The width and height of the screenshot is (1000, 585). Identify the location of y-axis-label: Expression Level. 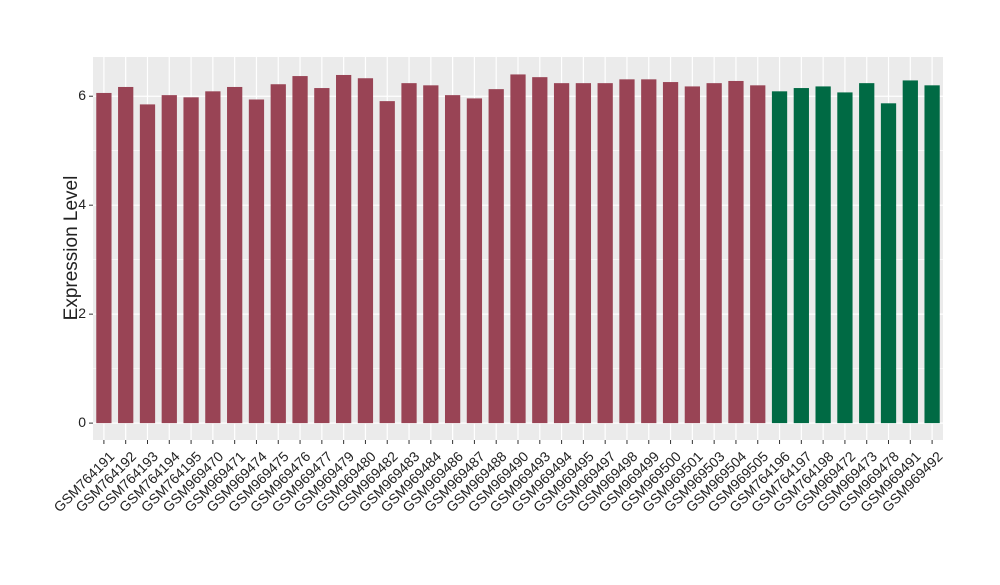
(71, 248).